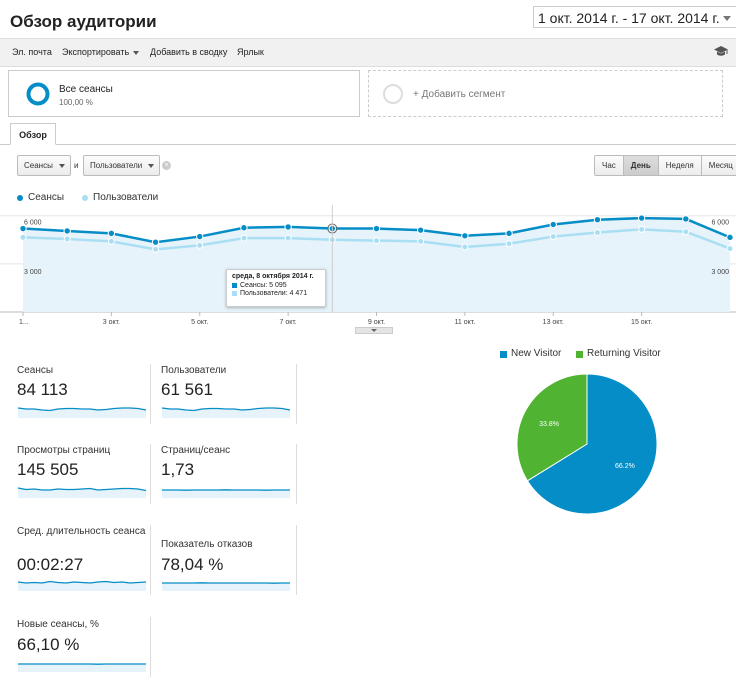 The image size is (736, 692). Describe the element at coordinates (234, 285) in the screenshot. I see `tooltip-sessions-swatch` at that location.